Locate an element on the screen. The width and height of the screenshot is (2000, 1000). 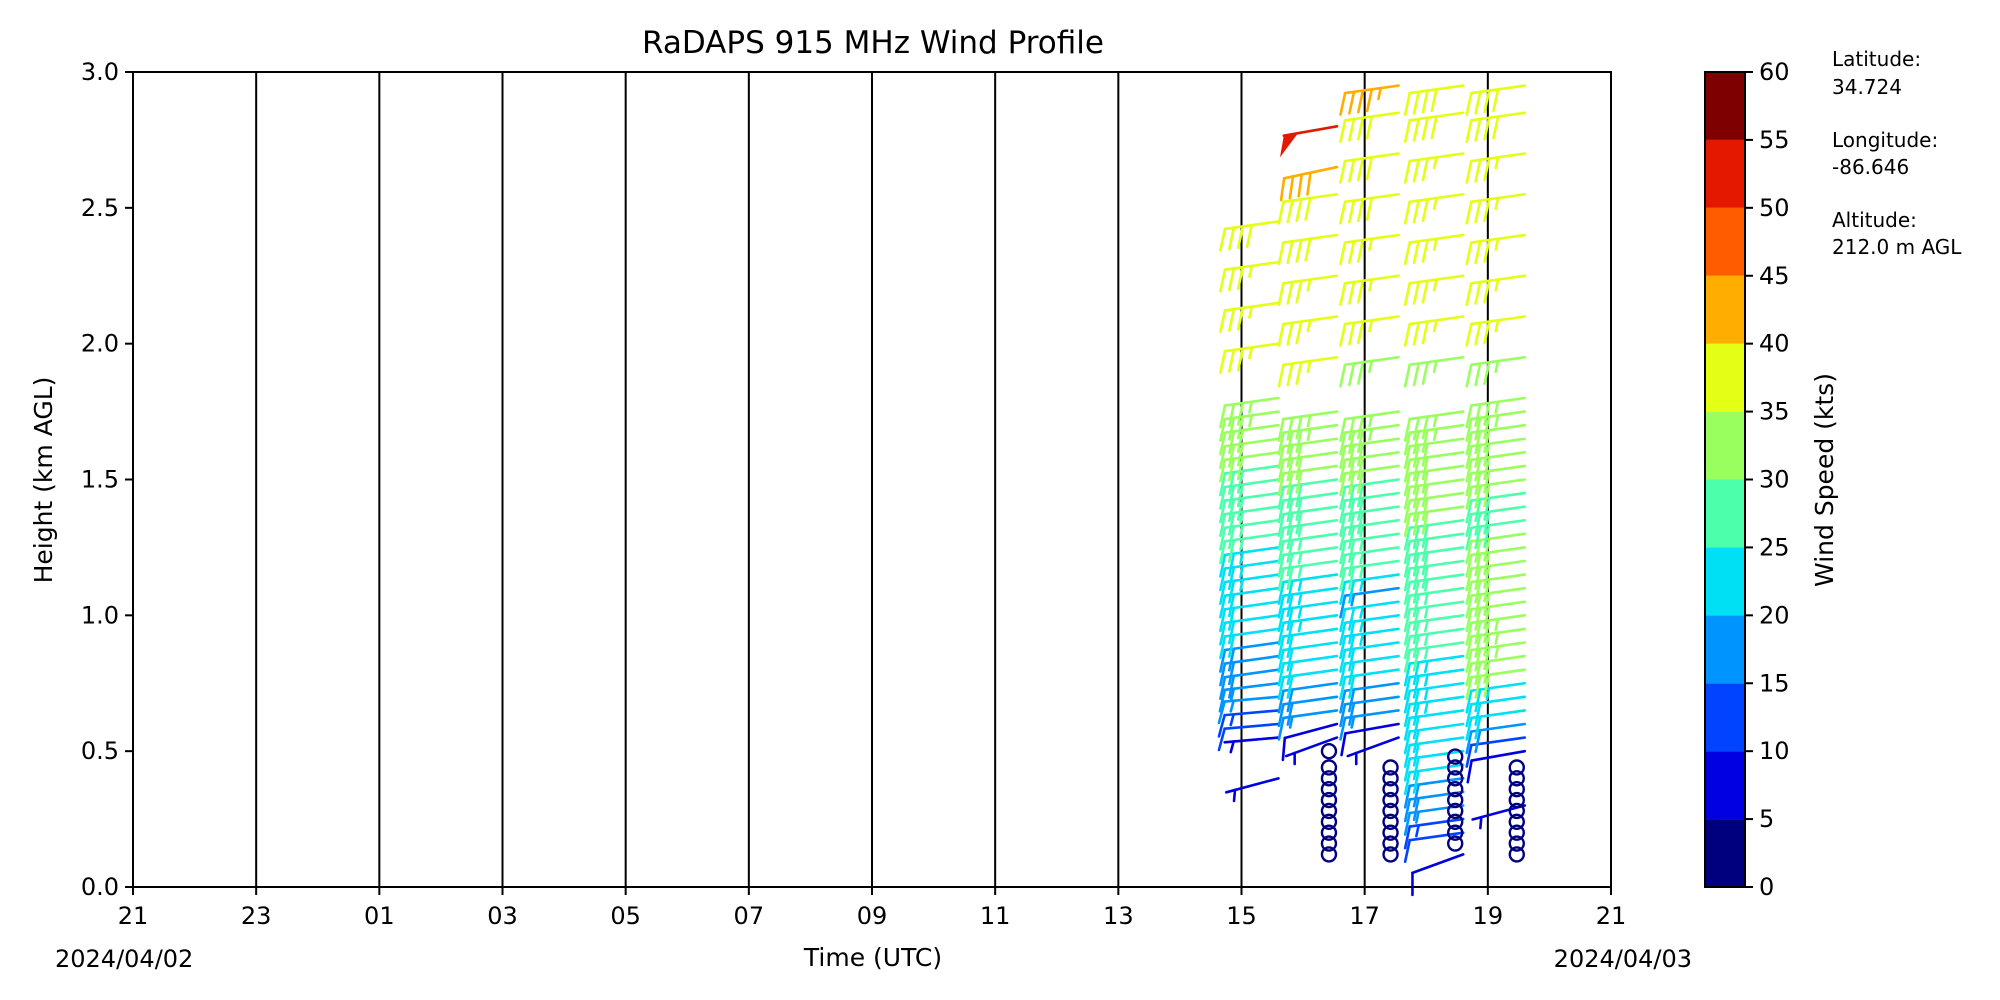
colorbar-tick-label: 35 is located at coordinates (1774, 412).